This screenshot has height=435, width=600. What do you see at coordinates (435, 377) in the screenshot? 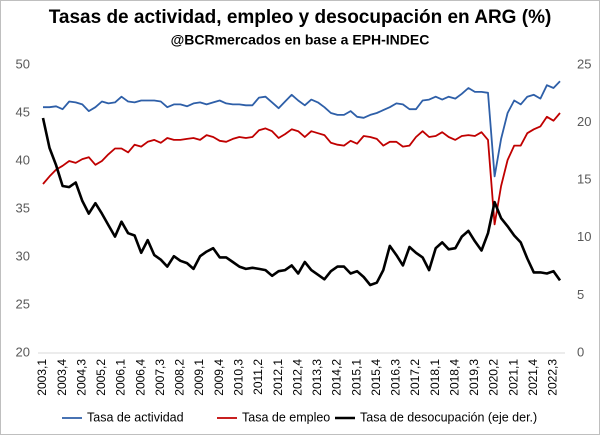
I see `x-tick-label: 2018,1` at bounding box center [435, 377].